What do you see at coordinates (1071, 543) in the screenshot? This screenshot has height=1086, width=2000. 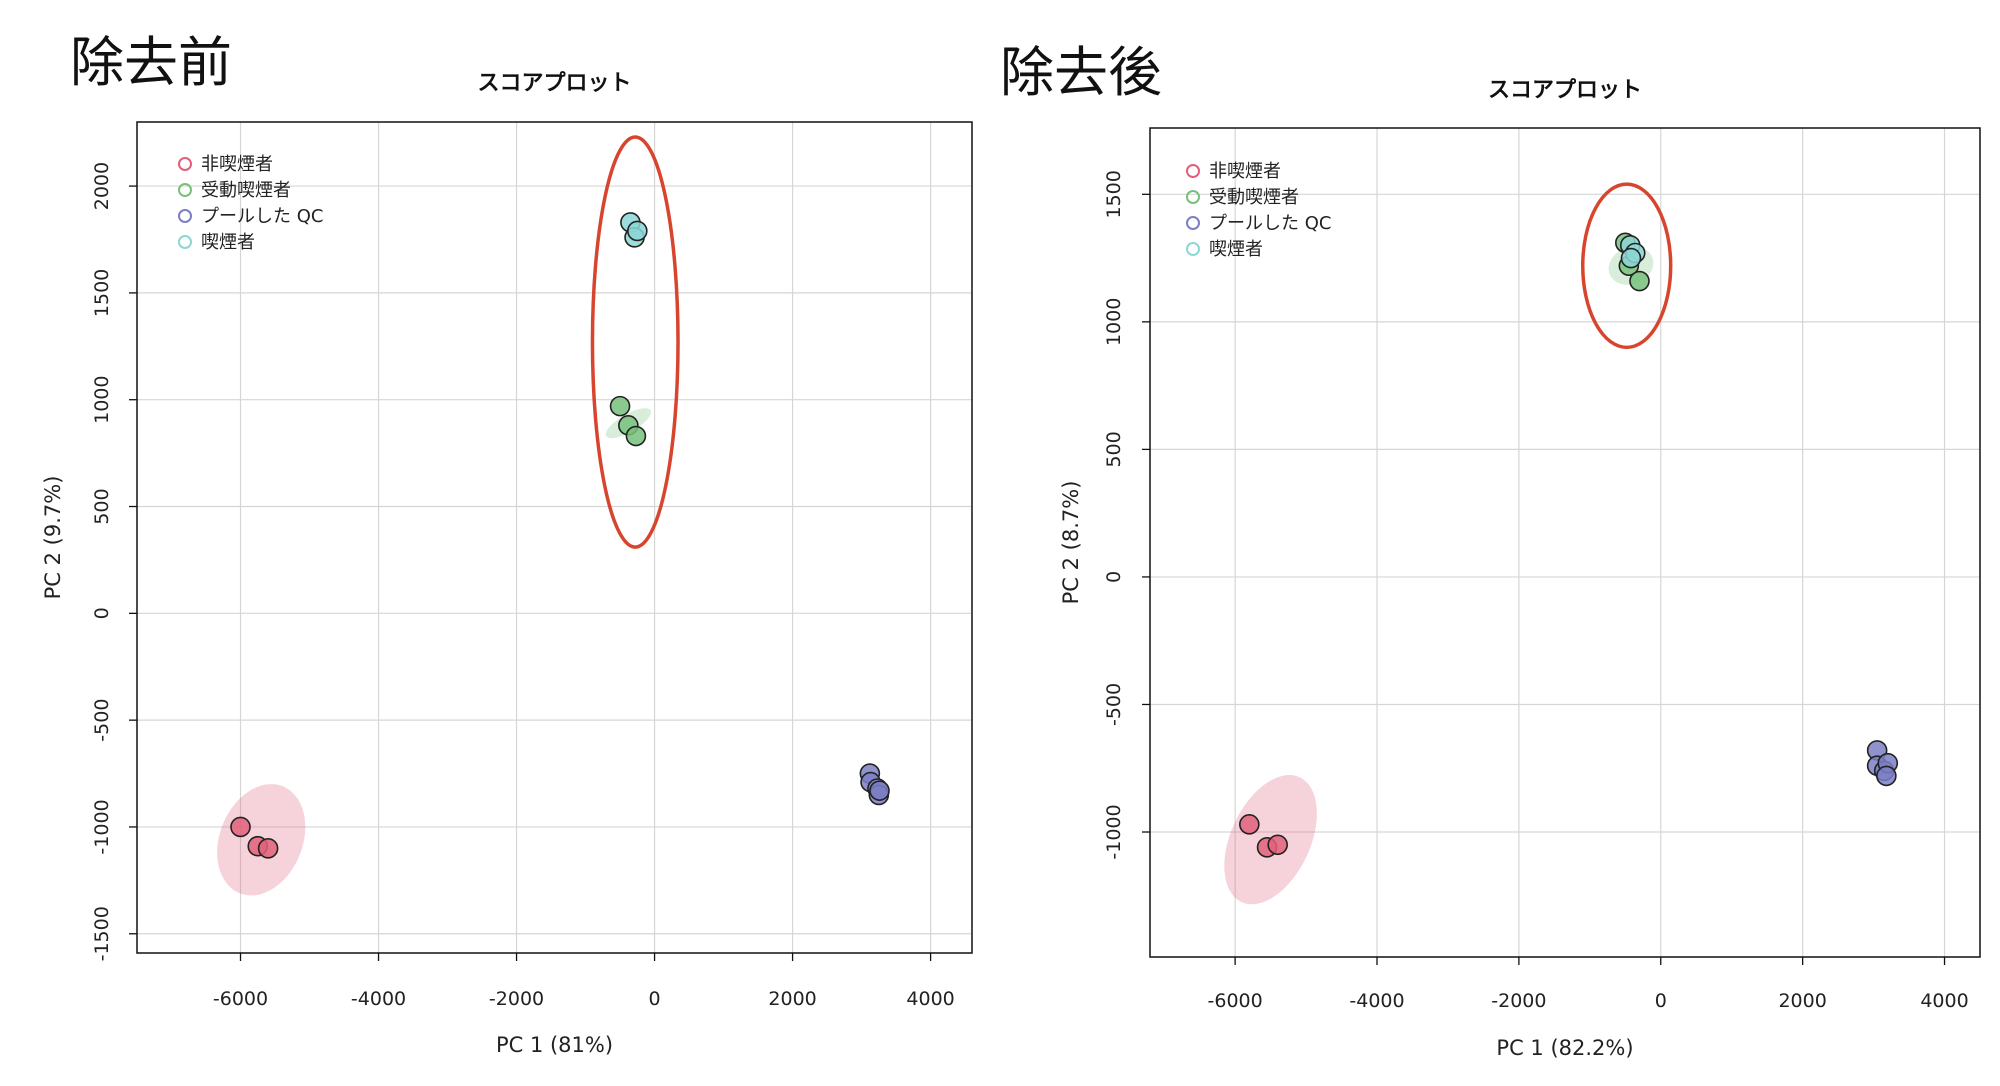 I see `y-axis-label: PC 2 (8.7%)` at bounding box center [1071, 543].